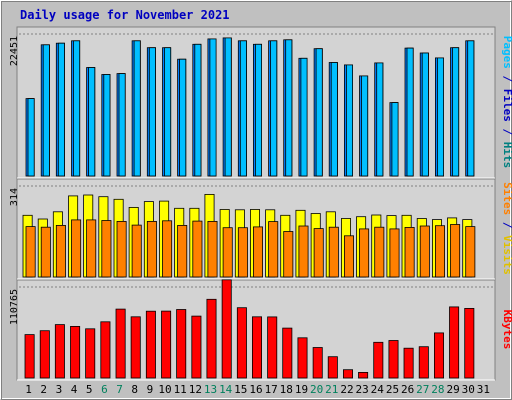 The width and height of the screenshot is (512, 400). Describe the element at coordinates (14, 307) in the screenshot. I see `y-max-label: 110765` at that location.